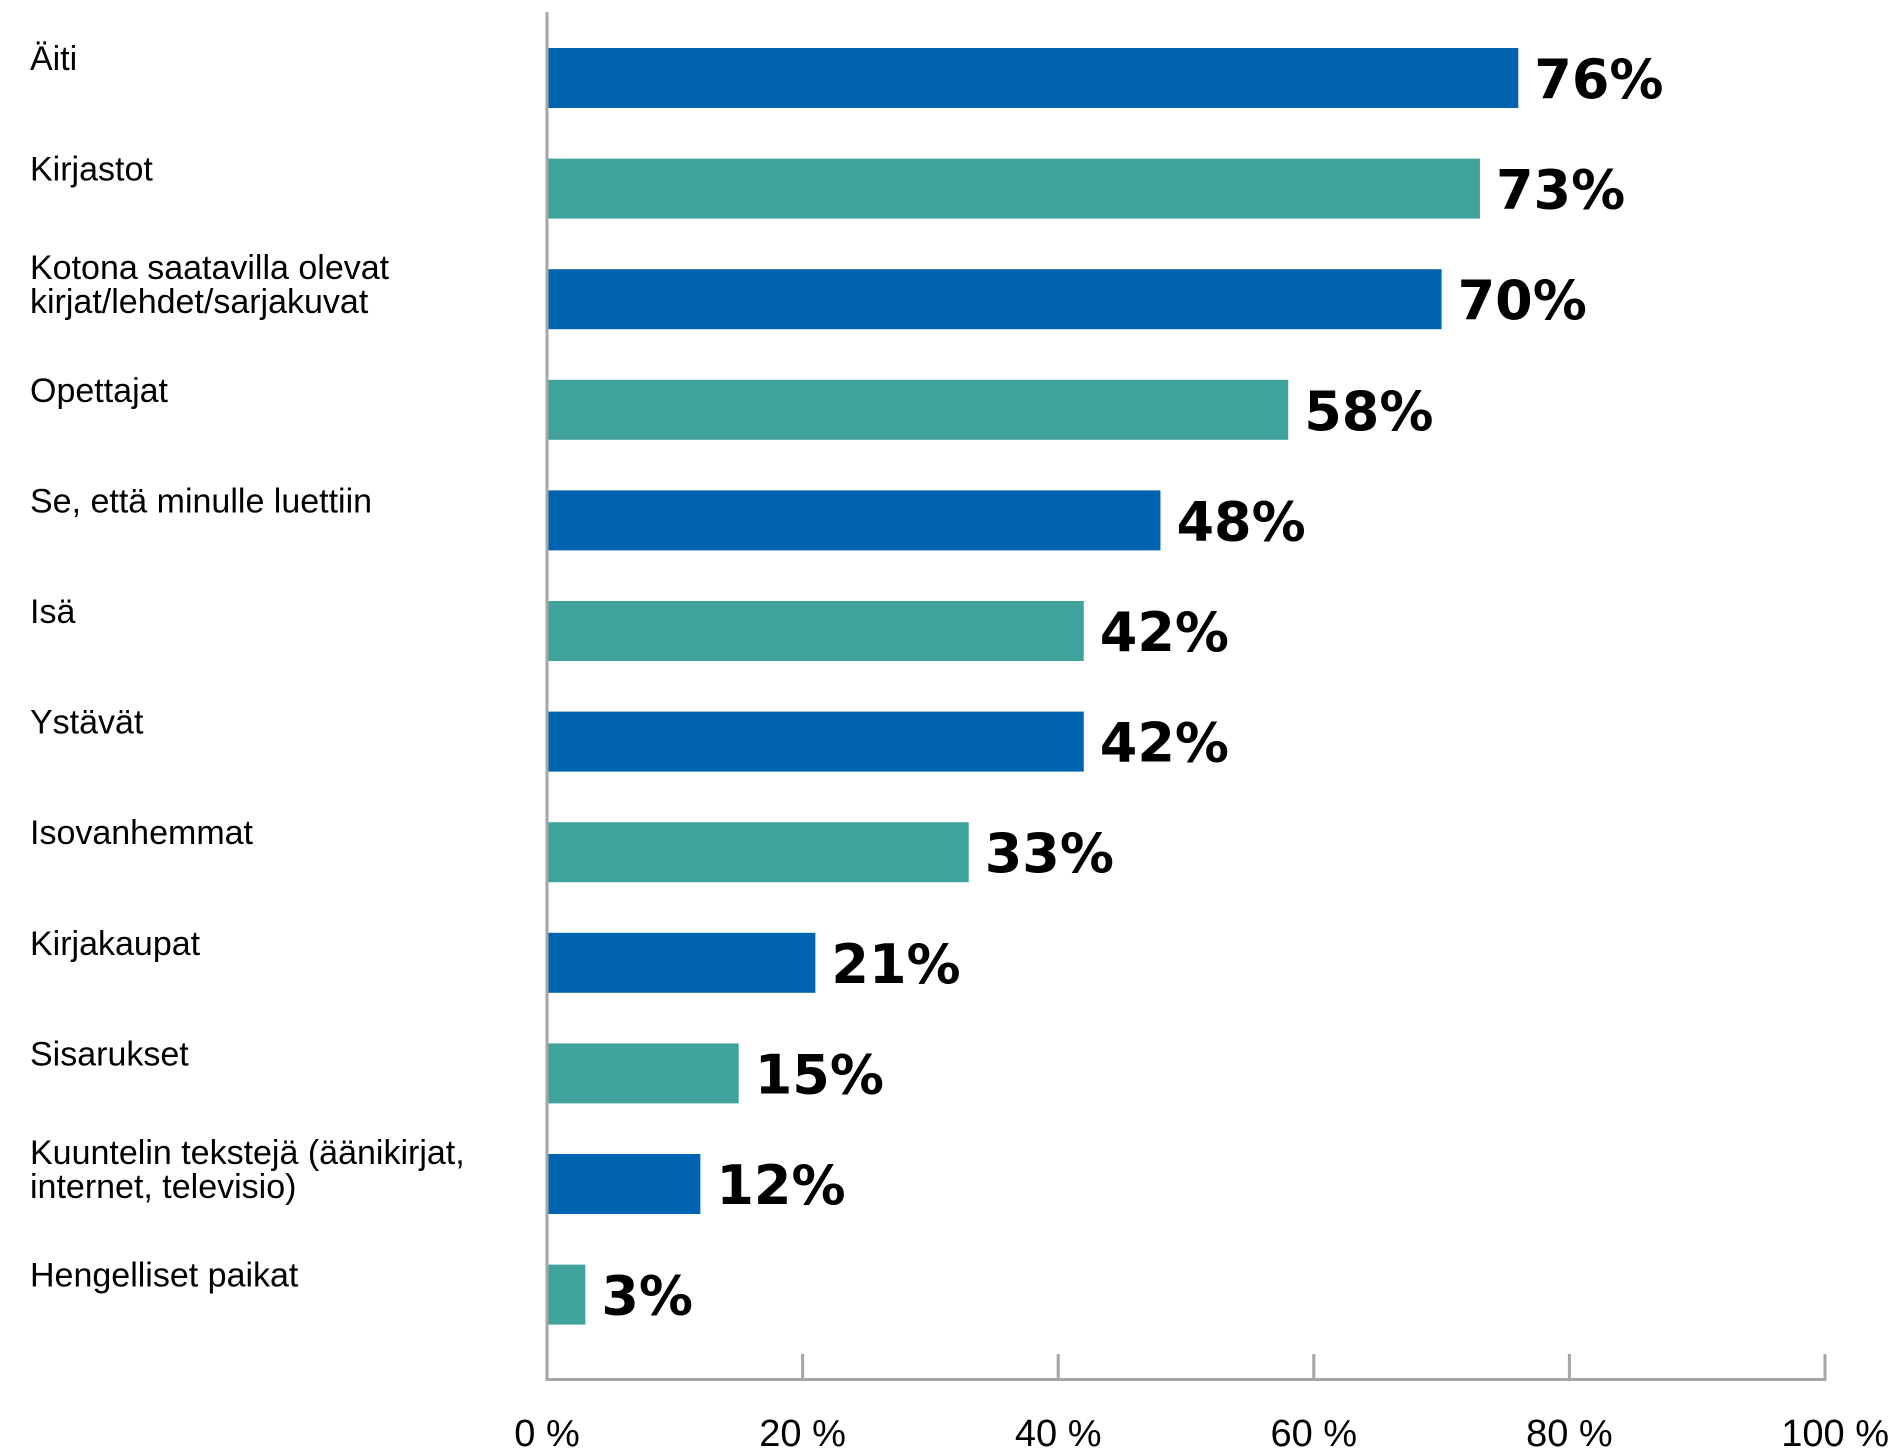  Describe the element at coordinates (819, 1074) in the screenshot. I see `value-label-9: 15%` at that location.